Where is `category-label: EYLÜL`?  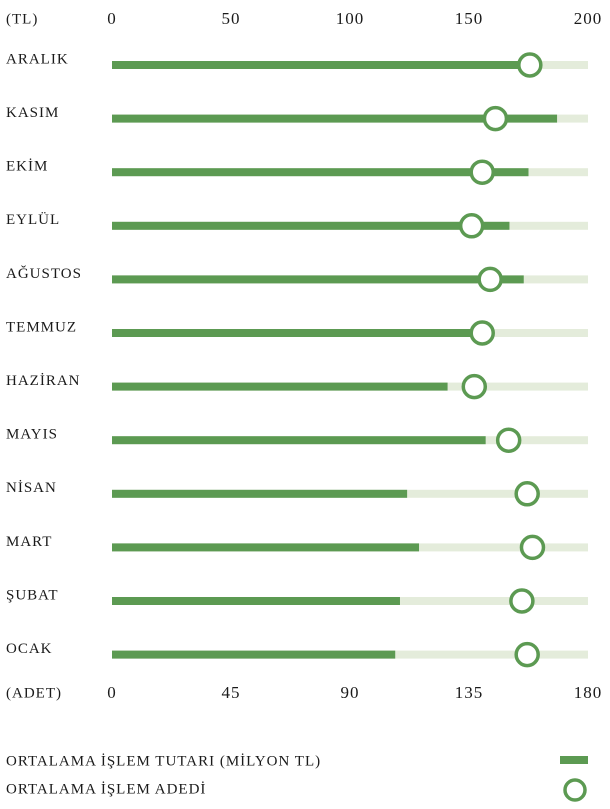 category-label: EYLÜL is located at coordinates (33, 219).